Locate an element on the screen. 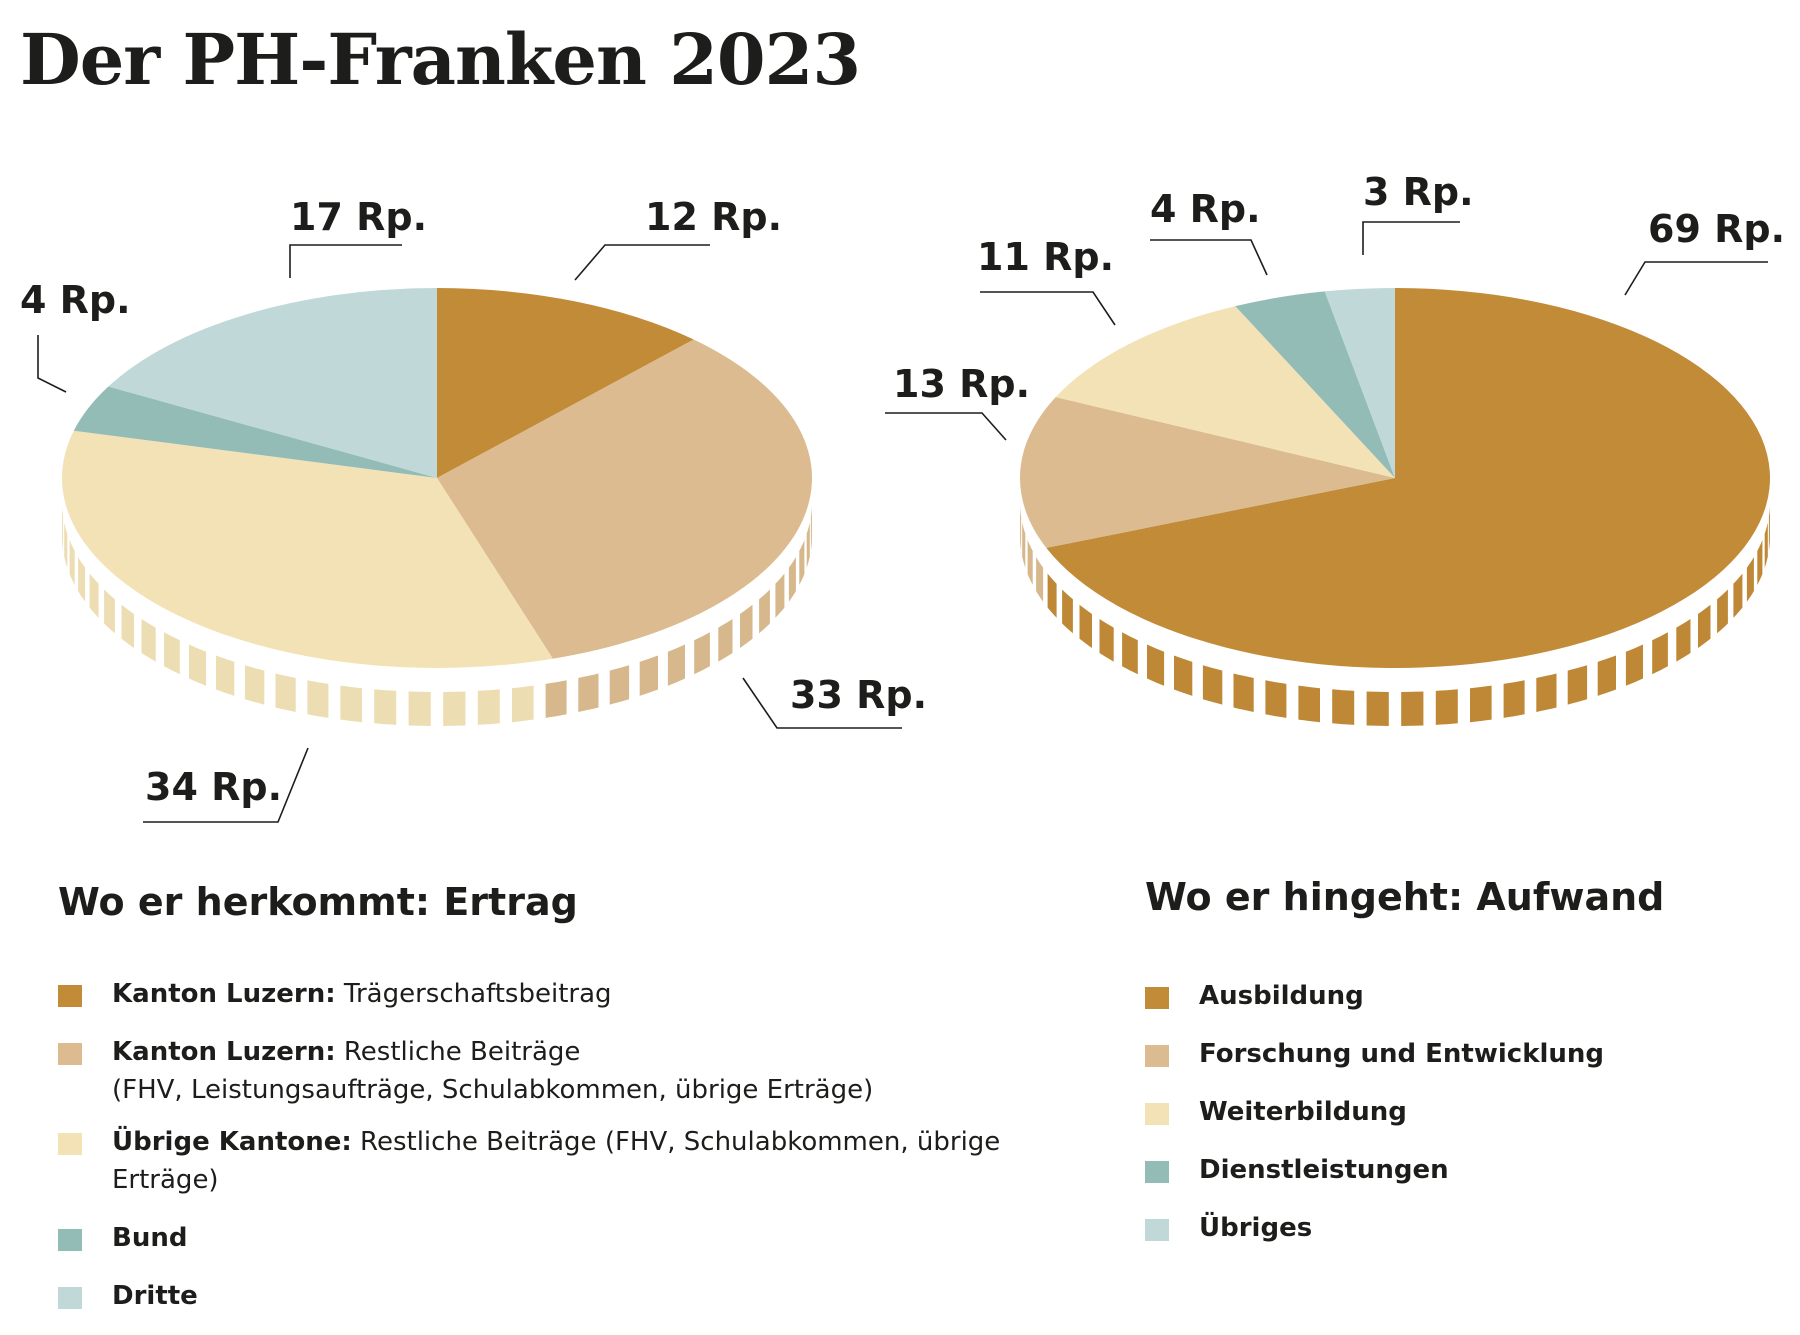  legend-item: Weiterbildung is located at coordinates (1445, 1112).